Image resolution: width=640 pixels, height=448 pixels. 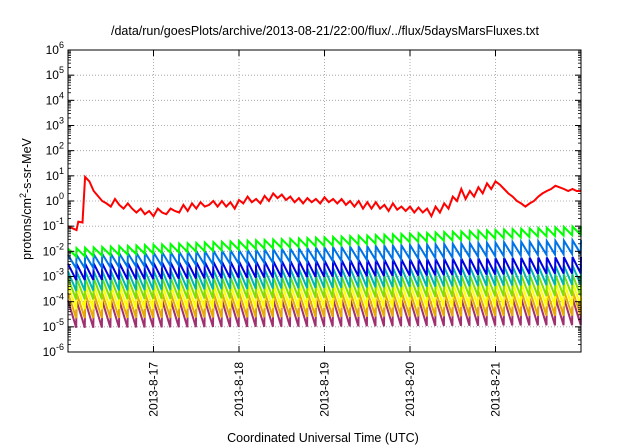 I want to click on y-axis-title-part-a: protons/cm, so click(x=27, y=229).